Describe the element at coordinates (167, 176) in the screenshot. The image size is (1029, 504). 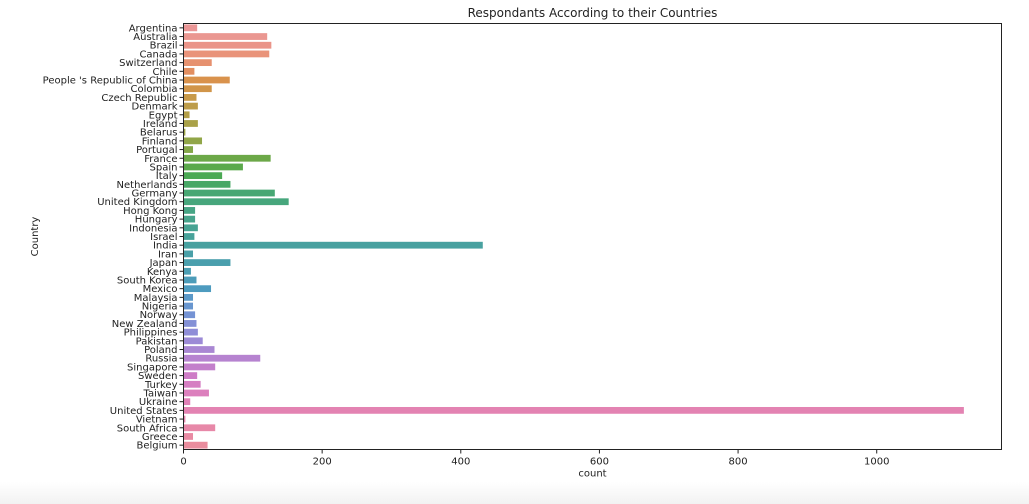
I see `category-label: Italy` at that location.